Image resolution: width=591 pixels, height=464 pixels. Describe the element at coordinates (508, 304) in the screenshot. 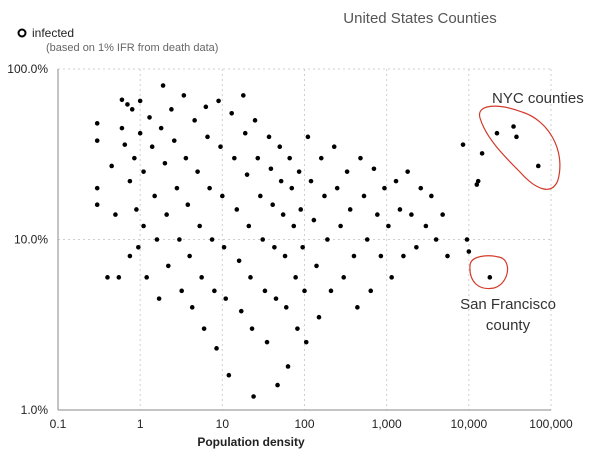

I see `annotation-label: San Francisco` at that location.